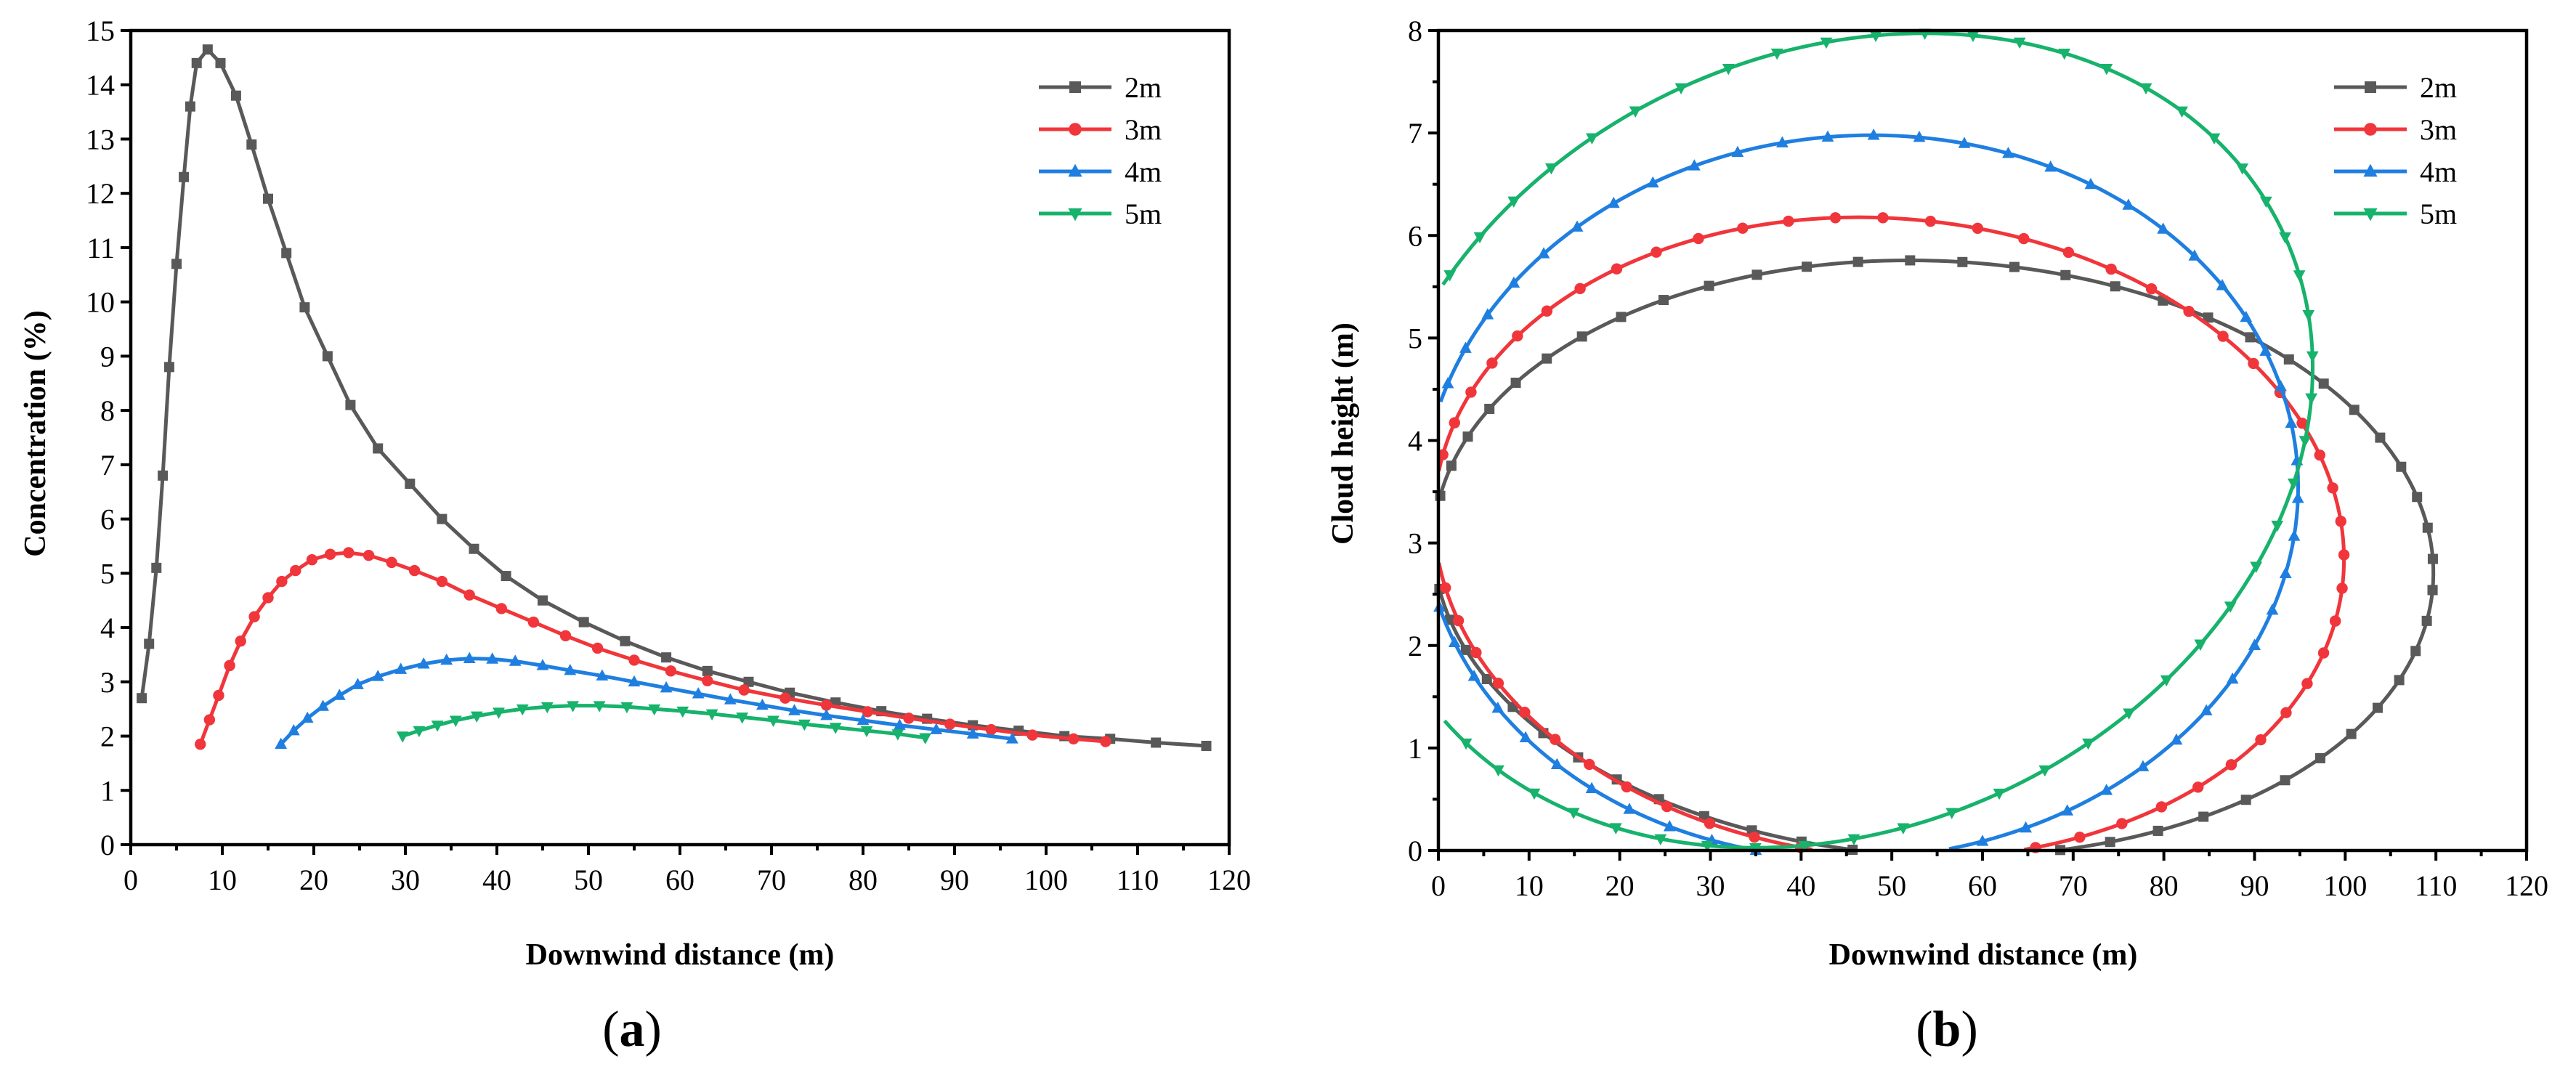 This screenshot has width=2576, height=1072. I want to click on legend-label-2m: 2m, so click(1143, 87).